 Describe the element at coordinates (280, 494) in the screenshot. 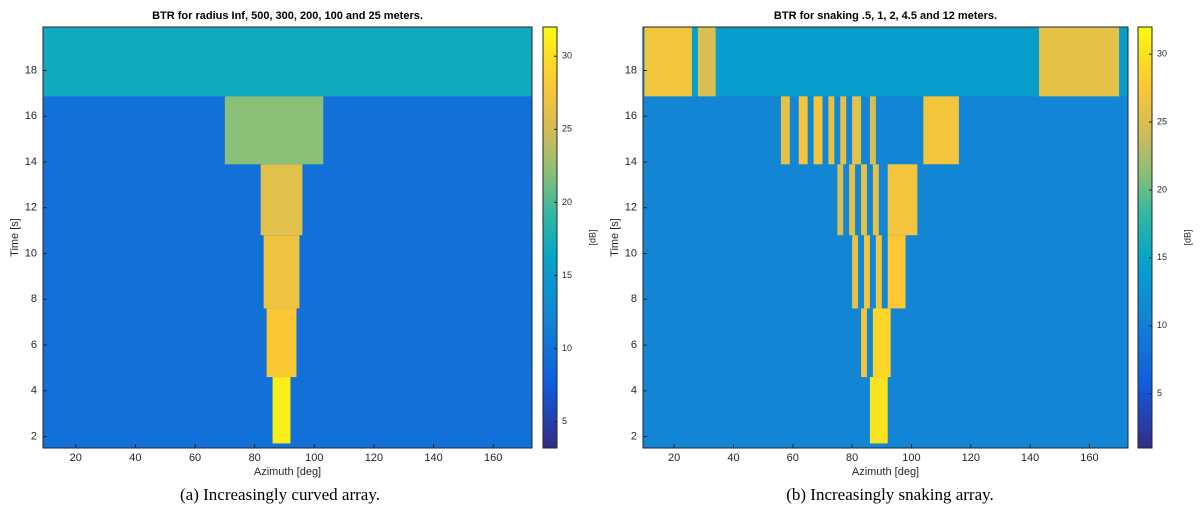

I see `caption: (a) Increasingly curved array.` at that location.